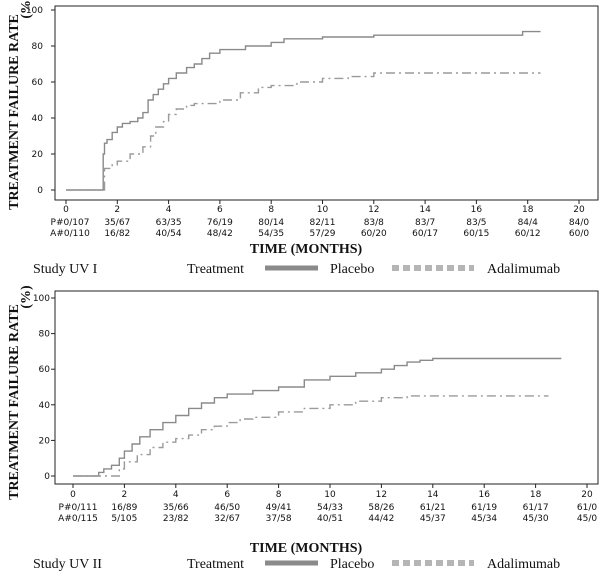 The height and width of the screenshot is (574, 613). What do you see at coordinates (523, 269) in the screenshot?
I see `chart1-legend-adalimumab-label: Adalimumab` at bounding box center [523, 269].